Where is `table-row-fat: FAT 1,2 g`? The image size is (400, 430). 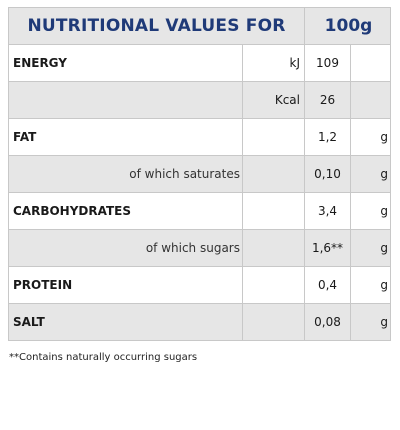 table-row-fat: FAT 1,2 g is located at coordinates (199, 136).